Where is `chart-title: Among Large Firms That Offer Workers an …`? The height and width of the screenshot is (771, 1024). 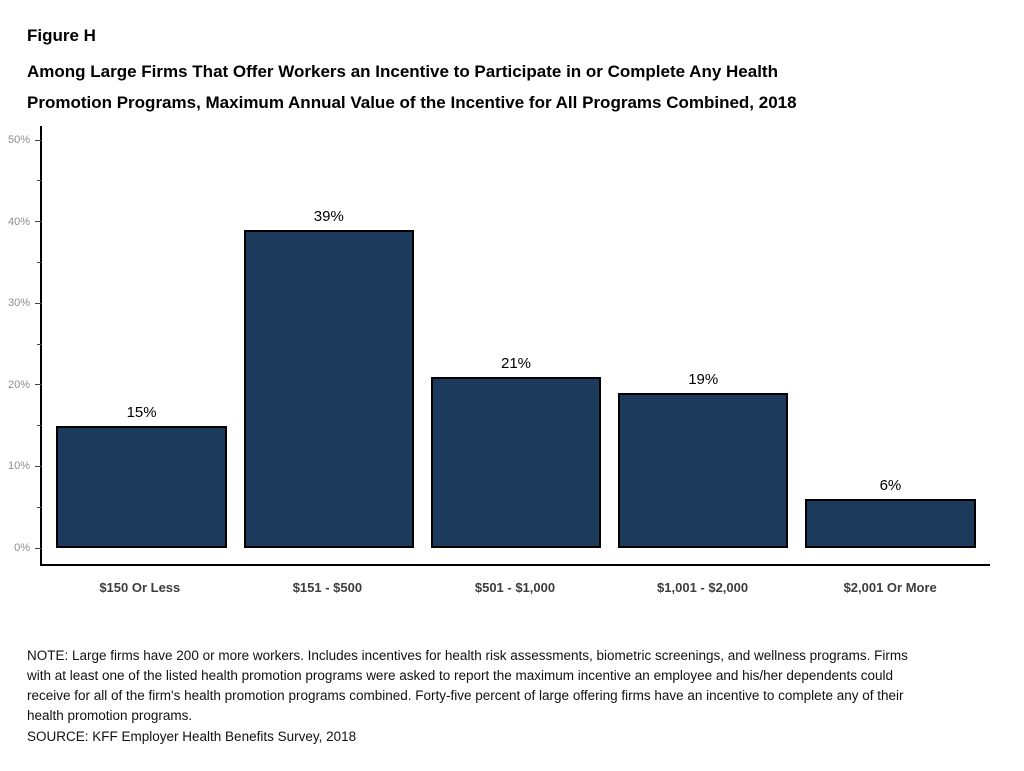
chart-title: Among Large Firms That Offer Workers an … is located at coordinates (412, 87).